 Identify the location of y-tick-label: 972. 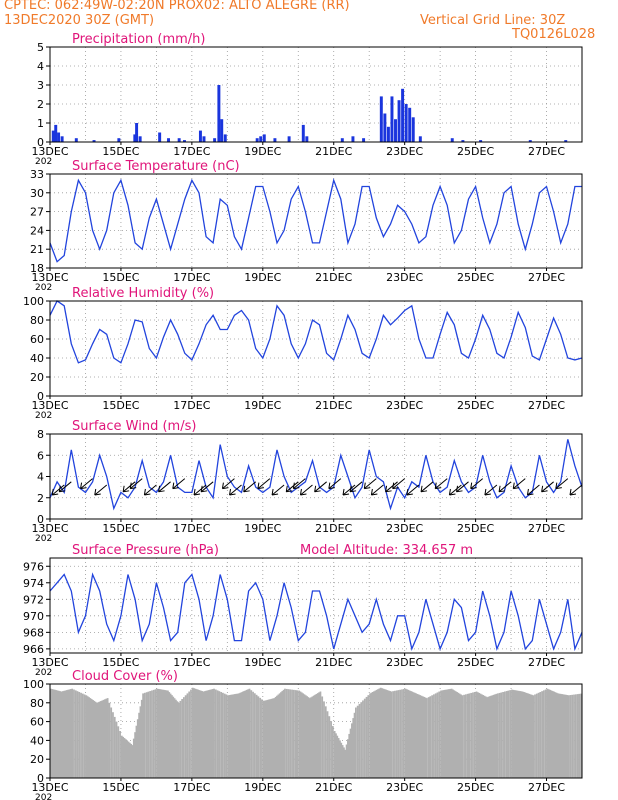
(33, 599).